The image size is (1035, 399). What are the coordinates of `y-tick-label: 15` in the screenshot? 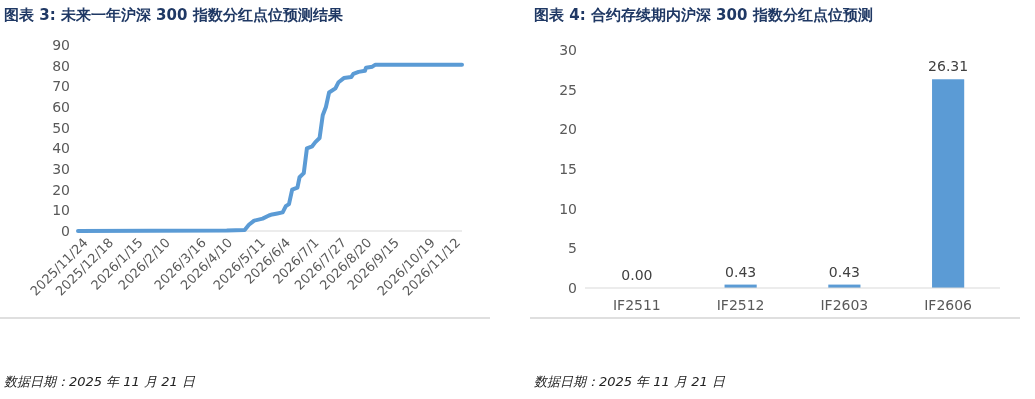 It's located at (568, 168).